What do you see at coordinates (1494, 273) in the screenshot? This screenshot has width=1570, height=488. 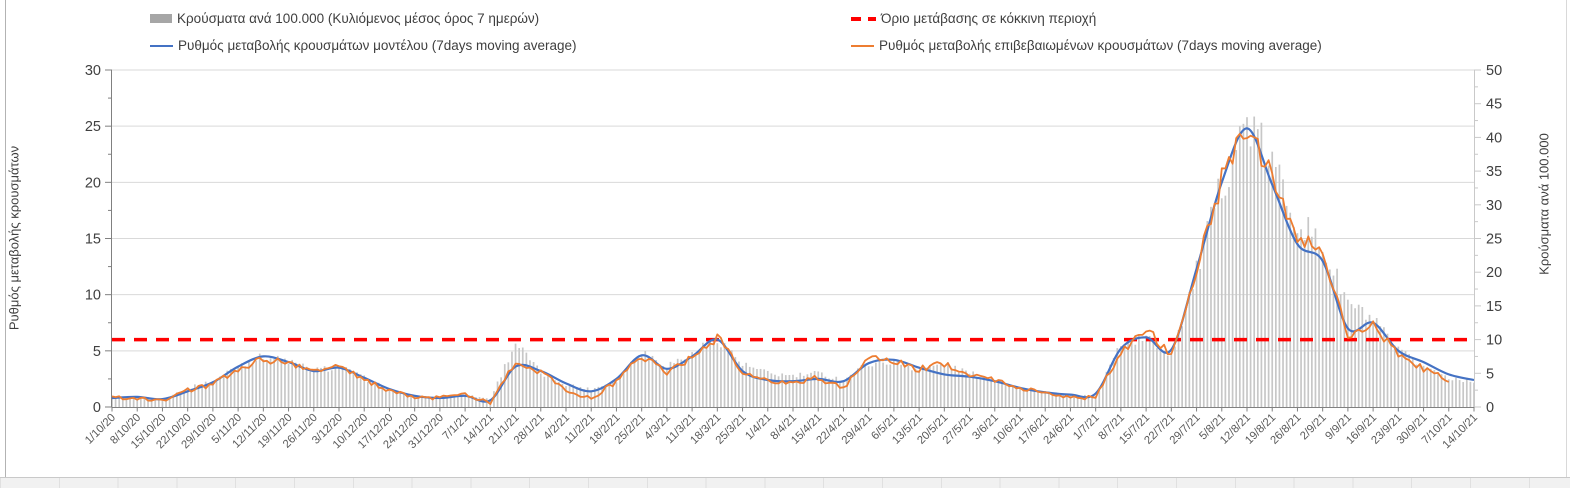 I see `right-tick-label: 20` at bounding box center [1494, 273].